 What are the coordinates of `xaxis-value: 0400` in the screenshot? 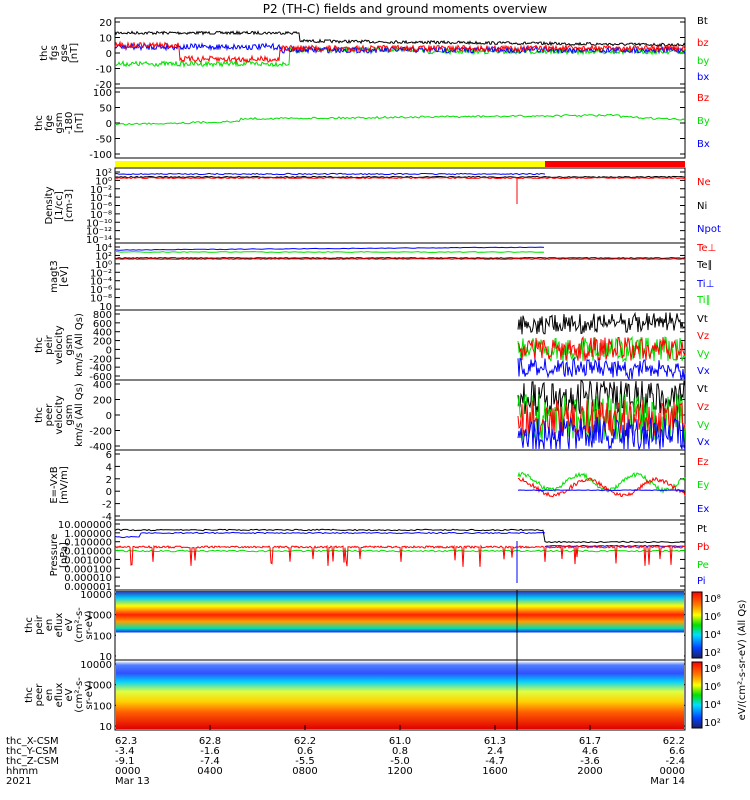 It's located at (209, 771).